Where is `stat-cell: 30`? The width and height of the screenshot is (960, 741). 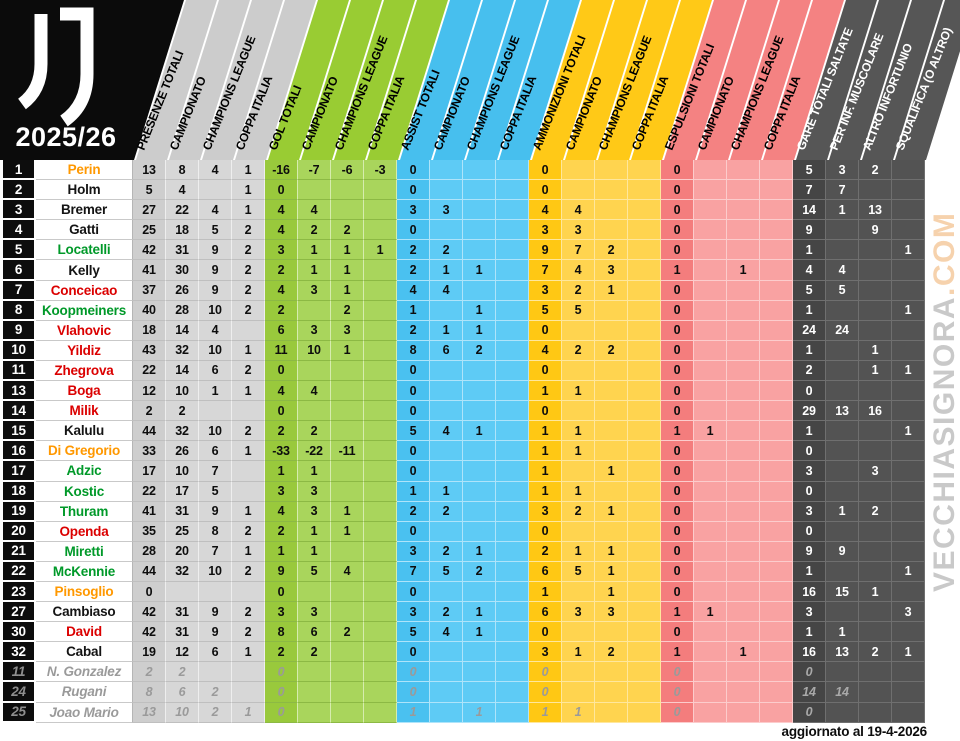 stat-cell: 30 is located at coordinates (182, 270).